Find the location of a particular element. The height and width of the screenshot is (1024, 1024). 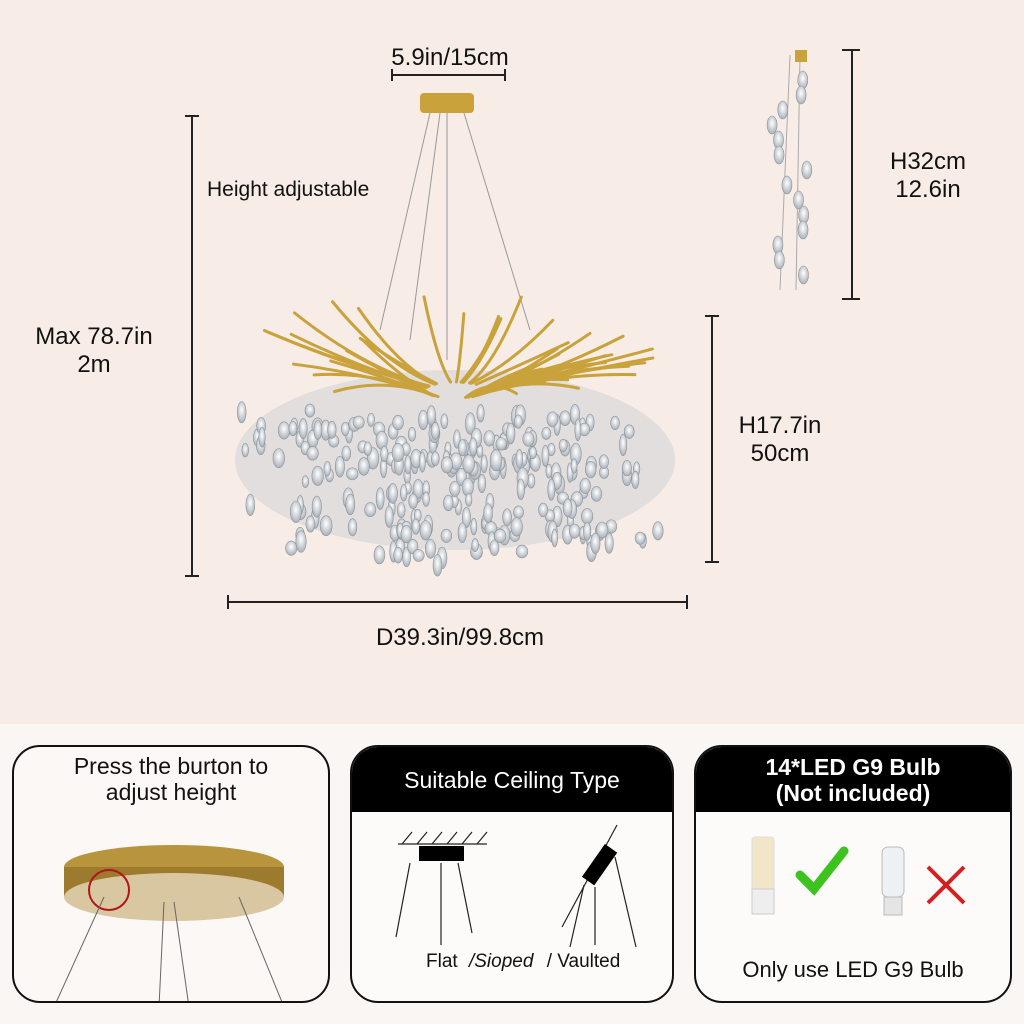

led-g9-bulb-image is located at coordinates (763, 875).